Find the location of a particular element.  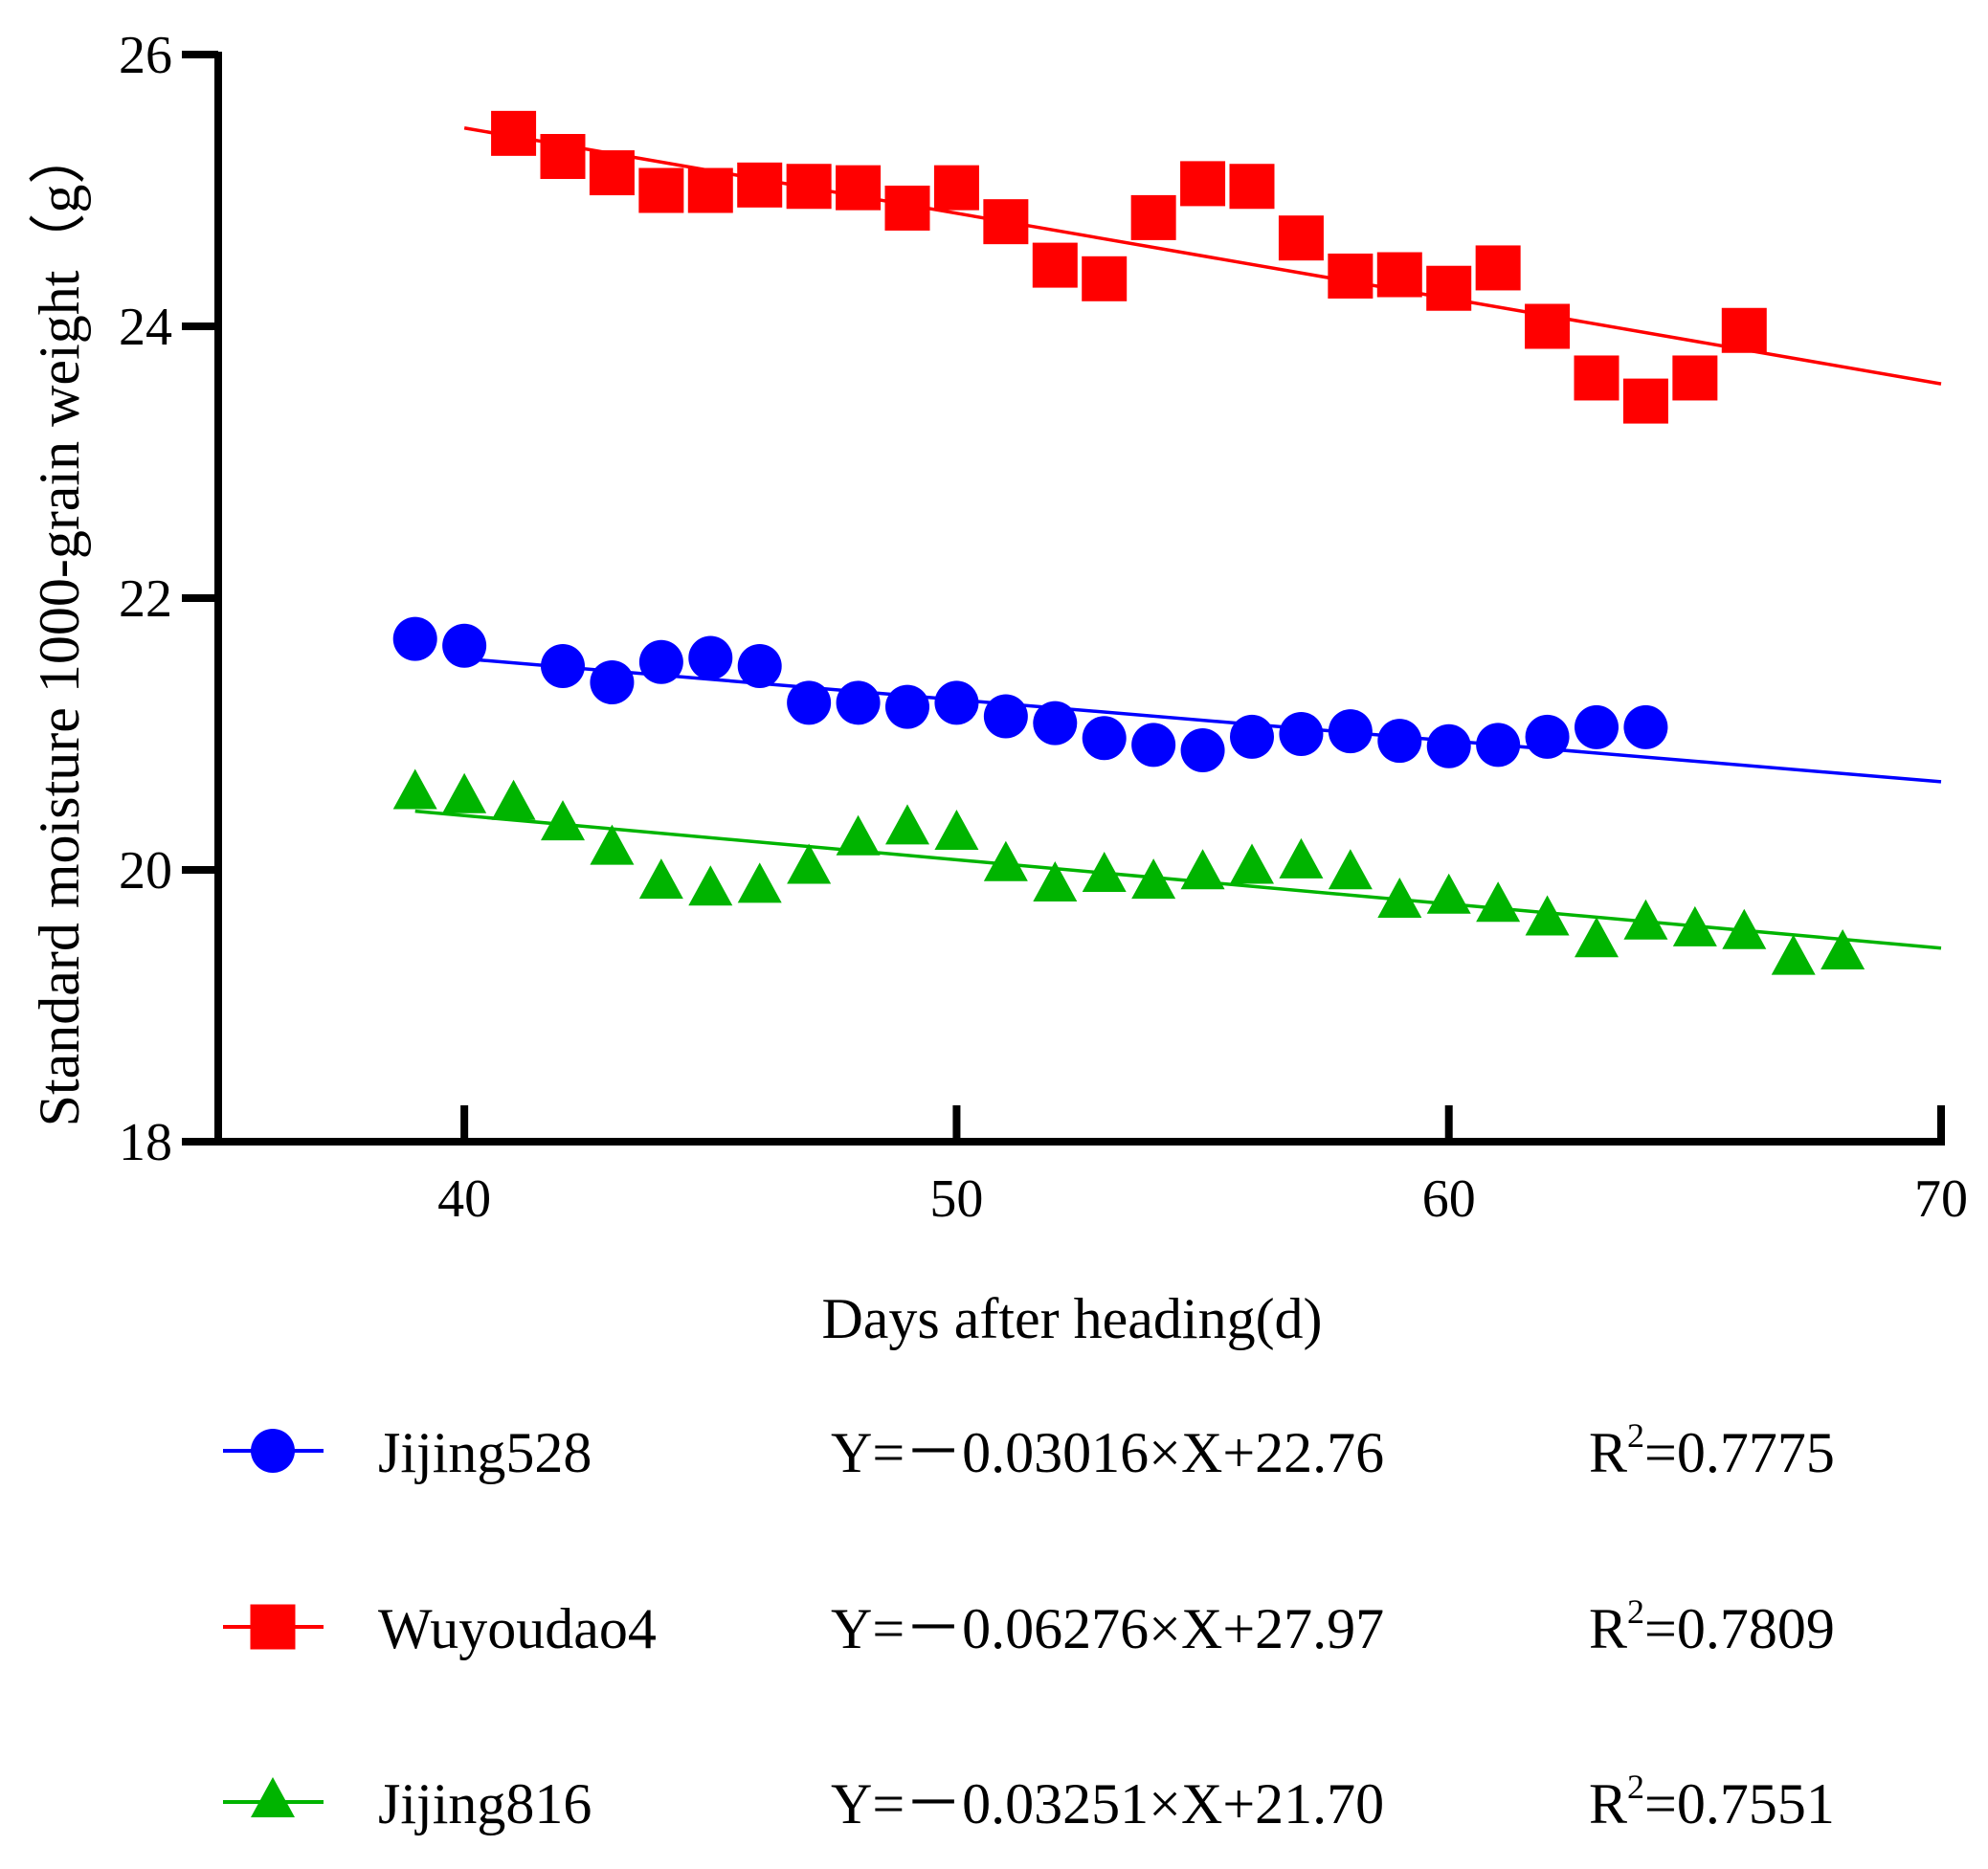

y-axis-title: Standard moisture 1000-grain weight（g） is located at coordinates (60, 627).